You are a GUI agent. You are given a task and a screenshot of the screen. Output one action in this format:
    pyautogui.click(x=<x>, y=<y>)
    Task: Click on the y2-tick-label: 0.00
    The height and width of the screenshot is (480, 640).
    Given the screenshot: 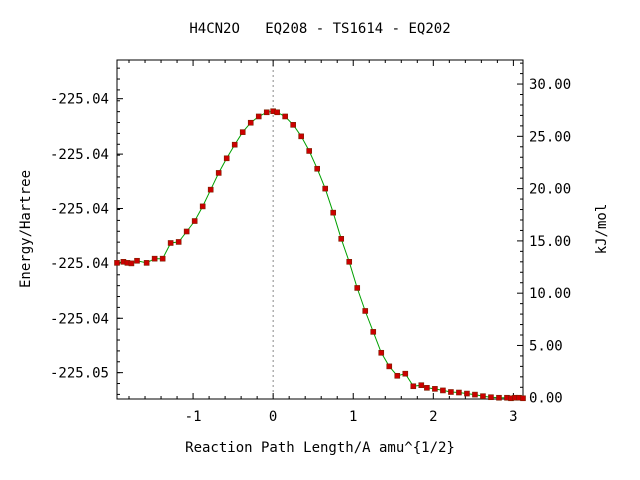 What is the action you would take?
    pyautogui.click(x=546, y=399)
    